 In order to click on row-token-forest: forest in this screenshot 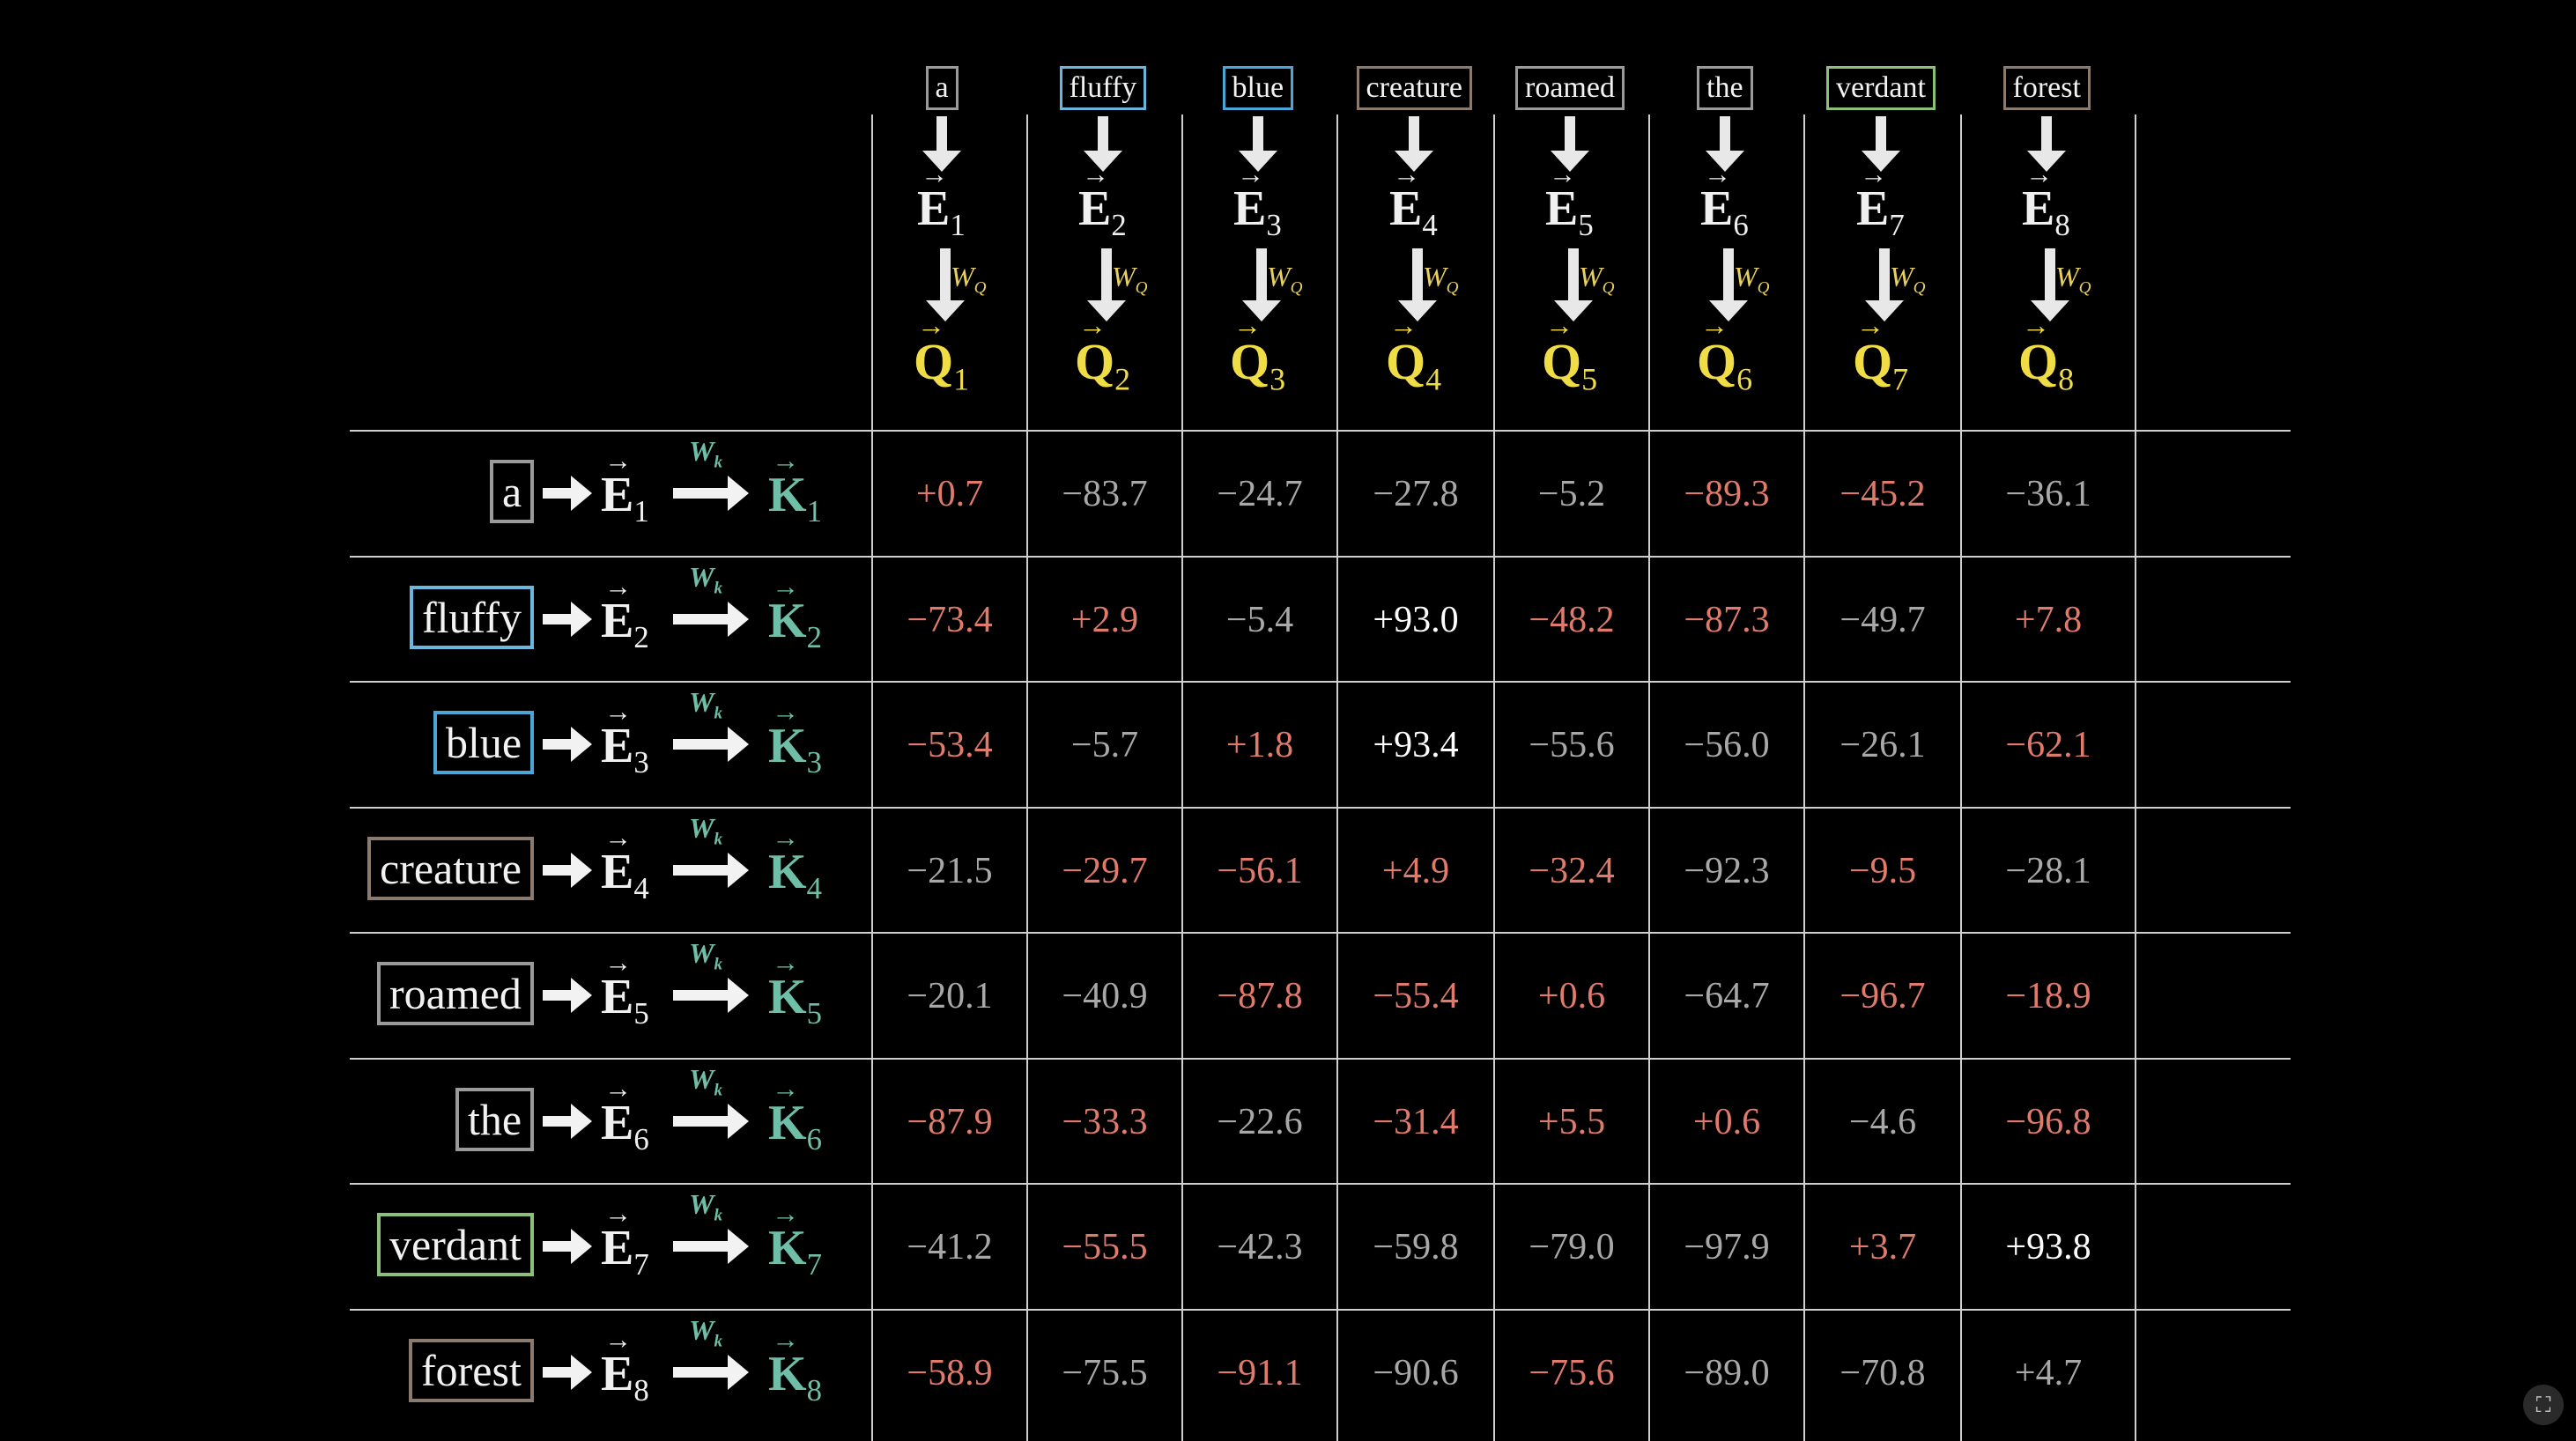, I will do `click(471, 1370)`.